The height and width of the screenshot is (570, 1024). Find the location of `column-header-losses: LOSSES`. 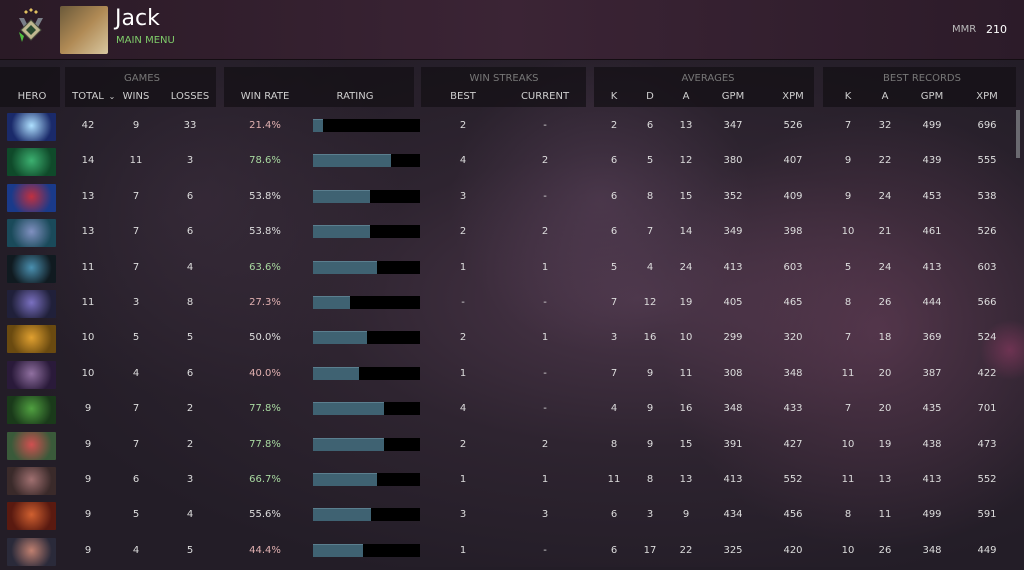

column-header-losses: LOSSES is located at coordinates (190, 96).